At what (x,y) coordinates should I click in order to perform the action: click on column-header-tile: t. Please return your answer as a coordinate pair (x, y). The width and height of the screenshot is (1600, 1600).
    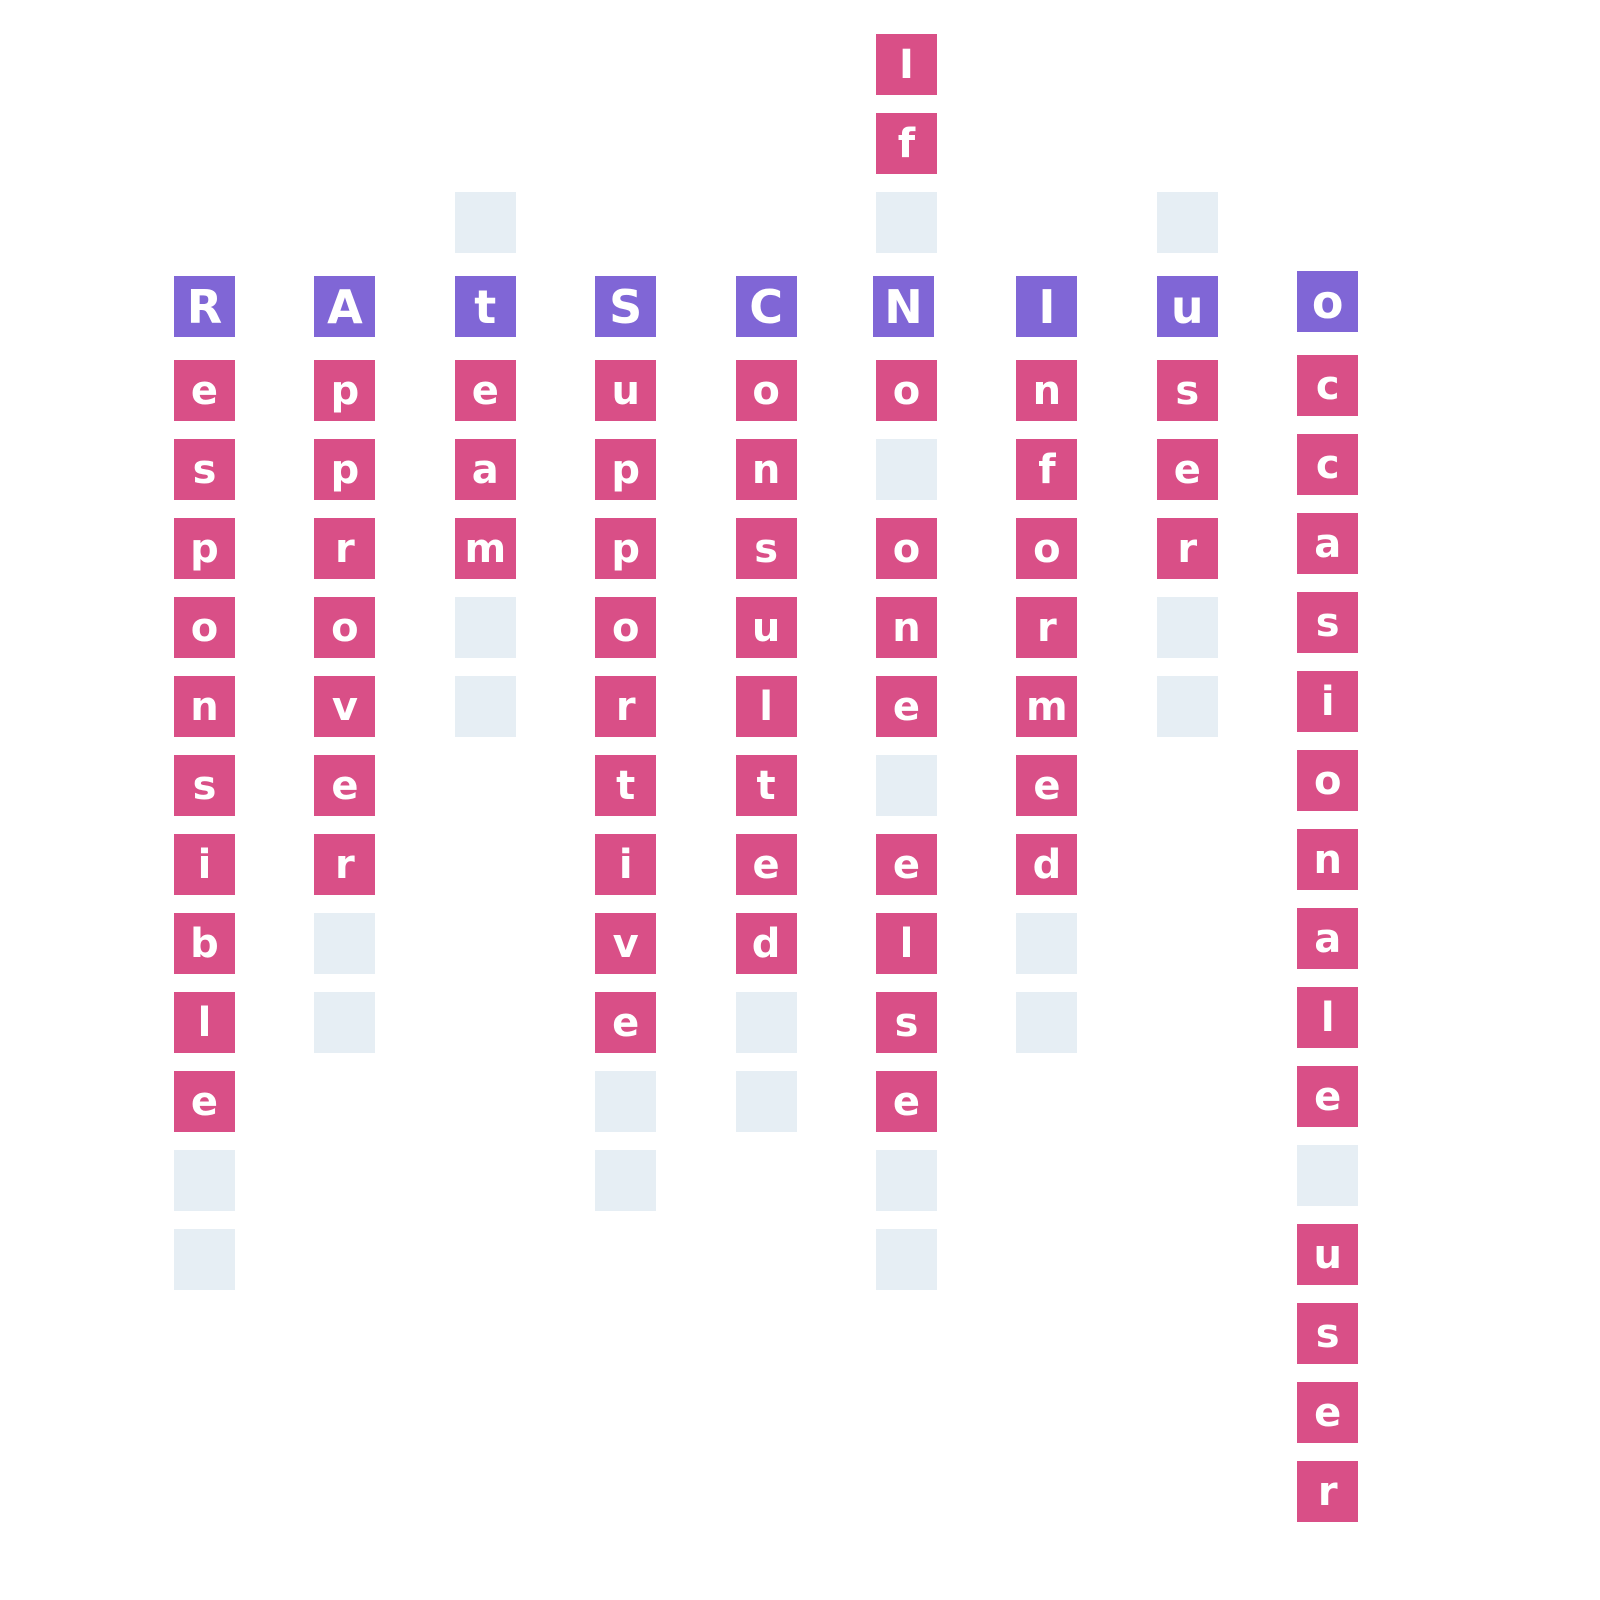
    Looking at the image, I should click on (485, 306).